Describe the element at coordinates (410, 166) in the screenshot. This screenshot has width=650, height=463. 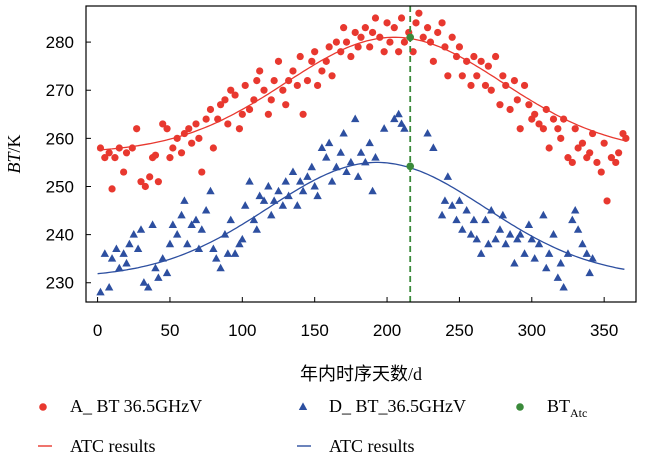
I see `bt-atc-point` at that location.